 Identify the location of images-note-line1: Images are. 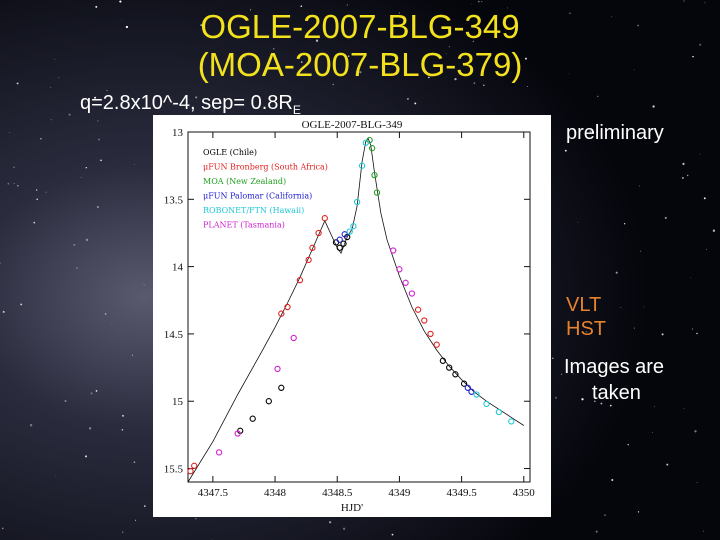
(614, 367).